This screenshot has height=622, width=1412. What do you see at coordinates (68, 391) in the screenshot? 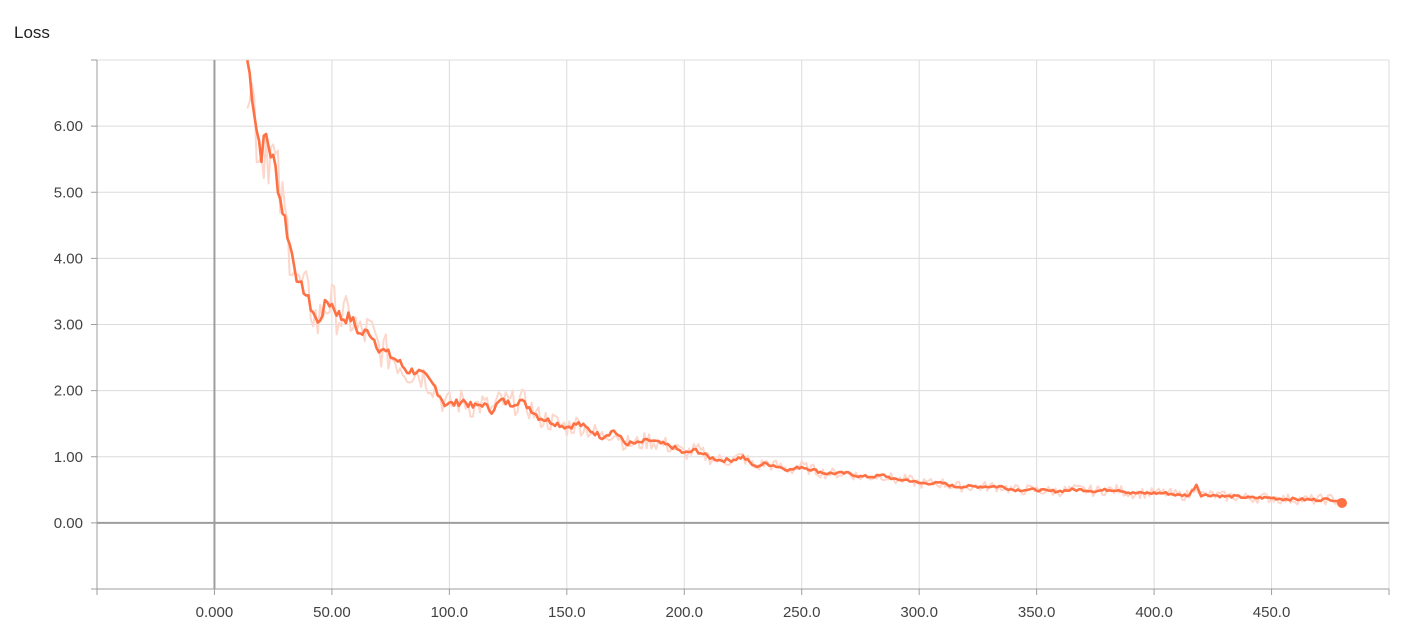
I see `y-tick-label: 2.00` at bounding box center [68, 391].